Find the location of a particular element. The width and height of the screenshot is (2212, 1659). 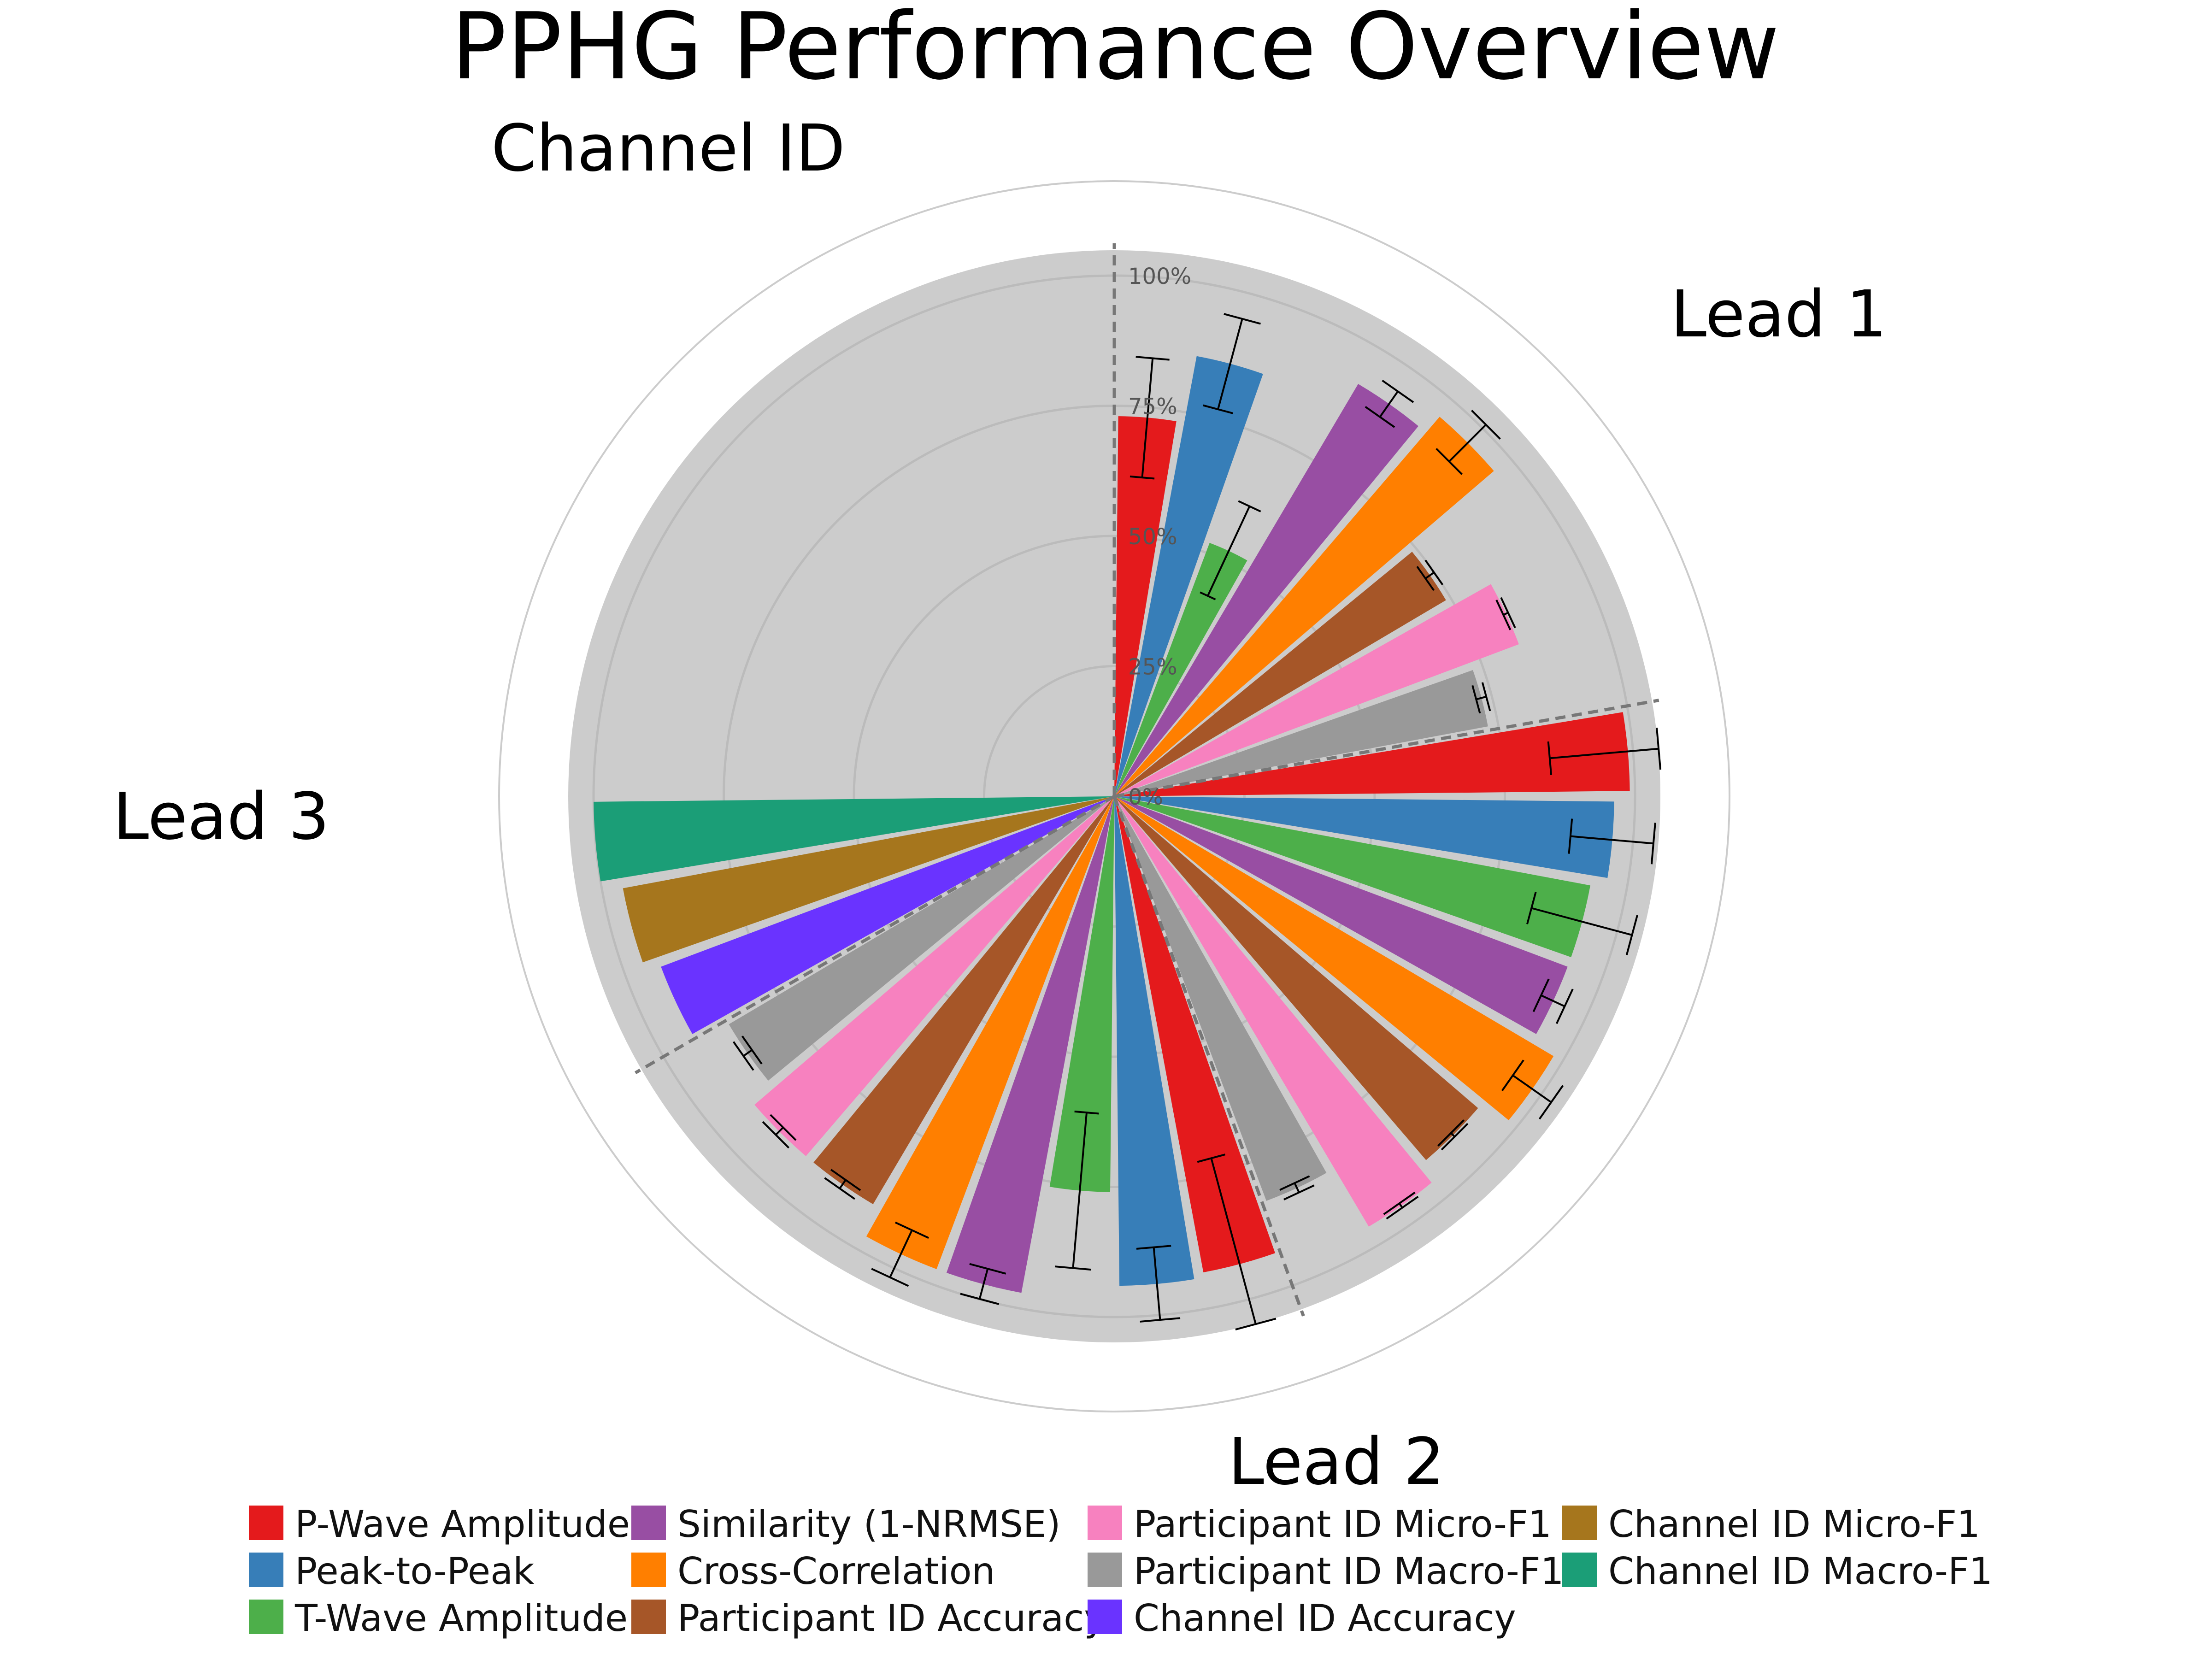

radial-tick-label: 75% is located at coordinates (1152, 407).